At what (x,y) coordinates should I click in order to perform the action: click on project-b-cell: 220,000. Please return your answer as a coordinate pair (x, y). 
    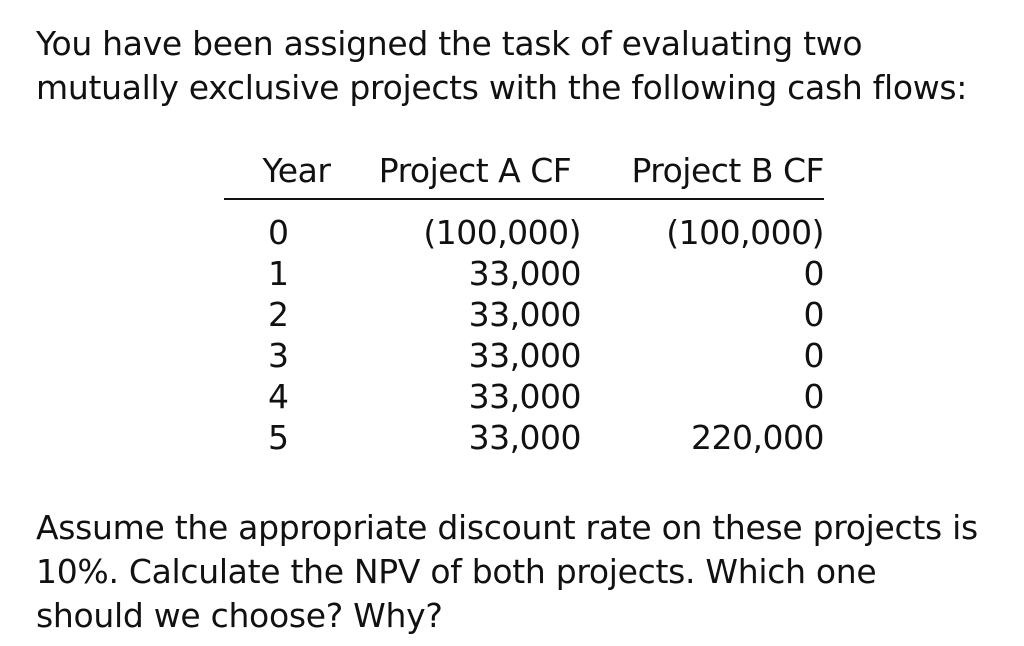
    Looking at the image, I should click on (757, 437).